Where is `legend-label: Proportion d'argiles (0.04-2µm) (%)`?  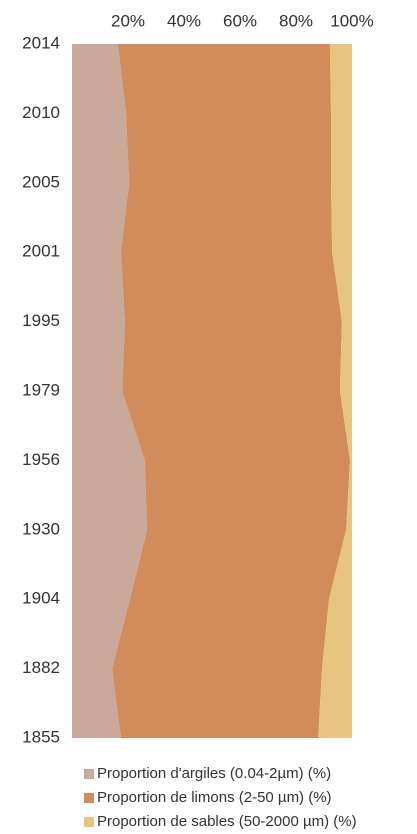
legend-label: Proportion d'argiles (0.04-2µm) (%) is located at coordinates (214, 773).